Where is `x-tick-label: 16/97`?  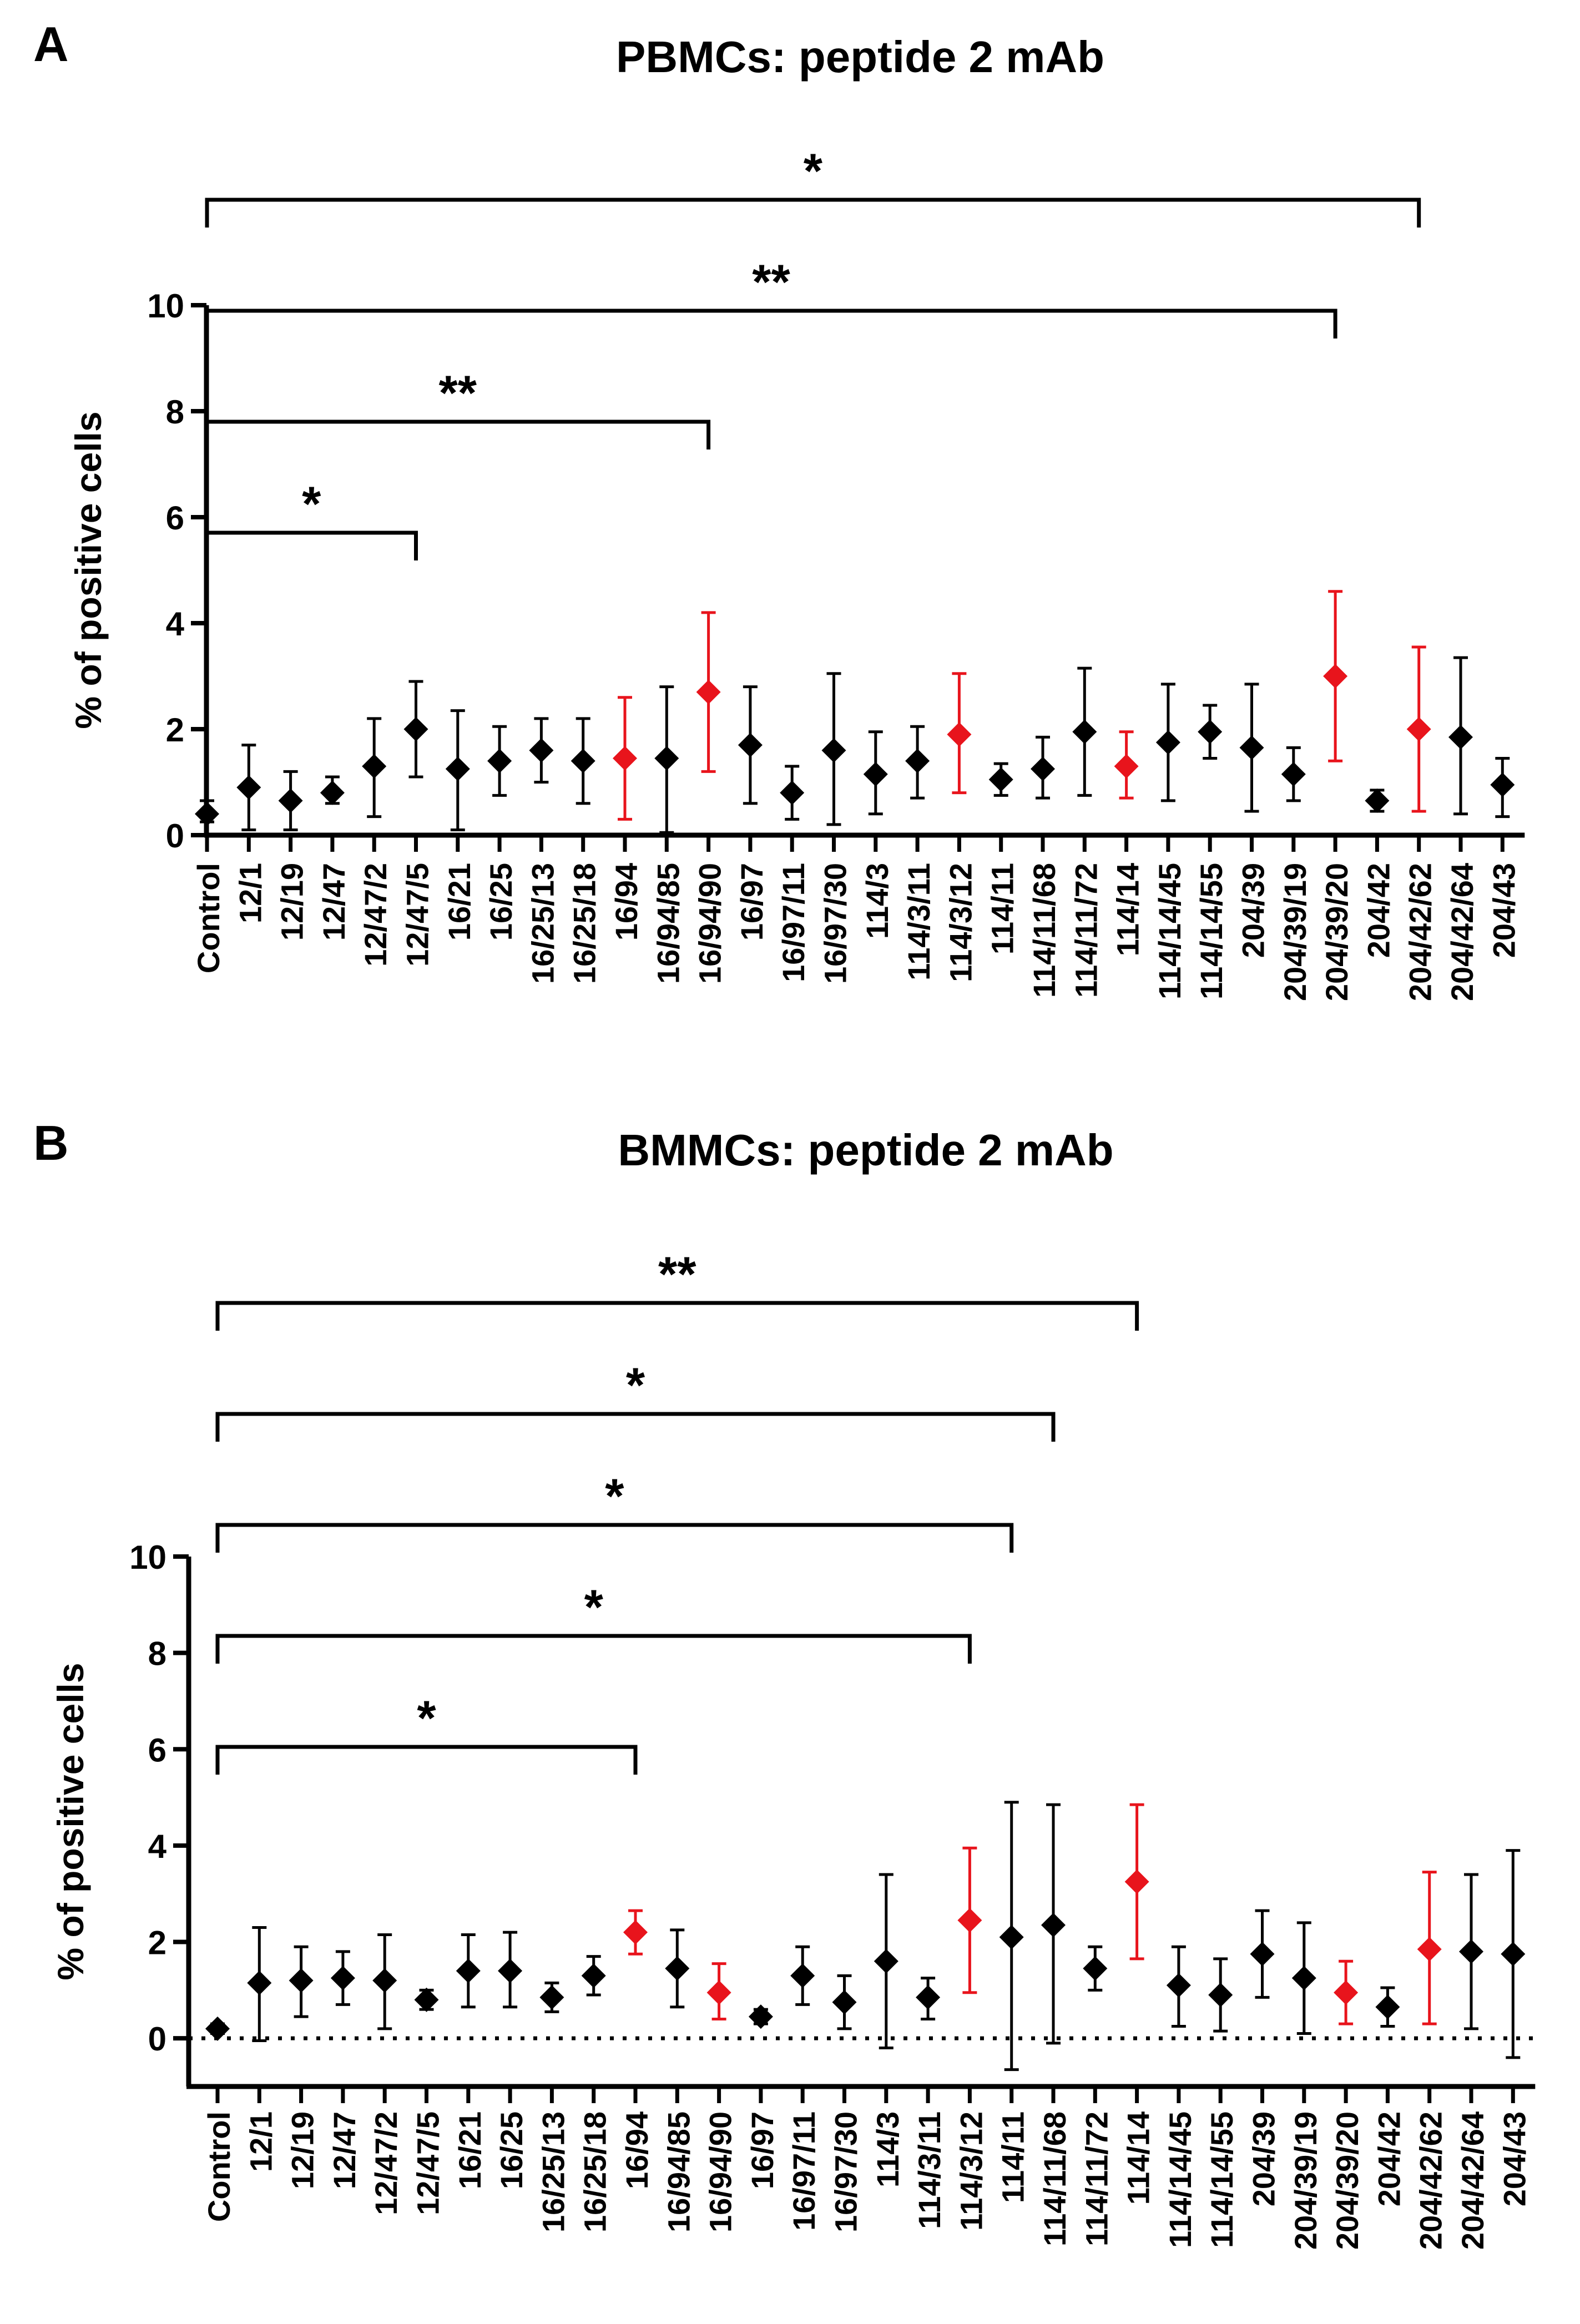 x-tick-label: 16/97 is located at coordinates (762, 2150).